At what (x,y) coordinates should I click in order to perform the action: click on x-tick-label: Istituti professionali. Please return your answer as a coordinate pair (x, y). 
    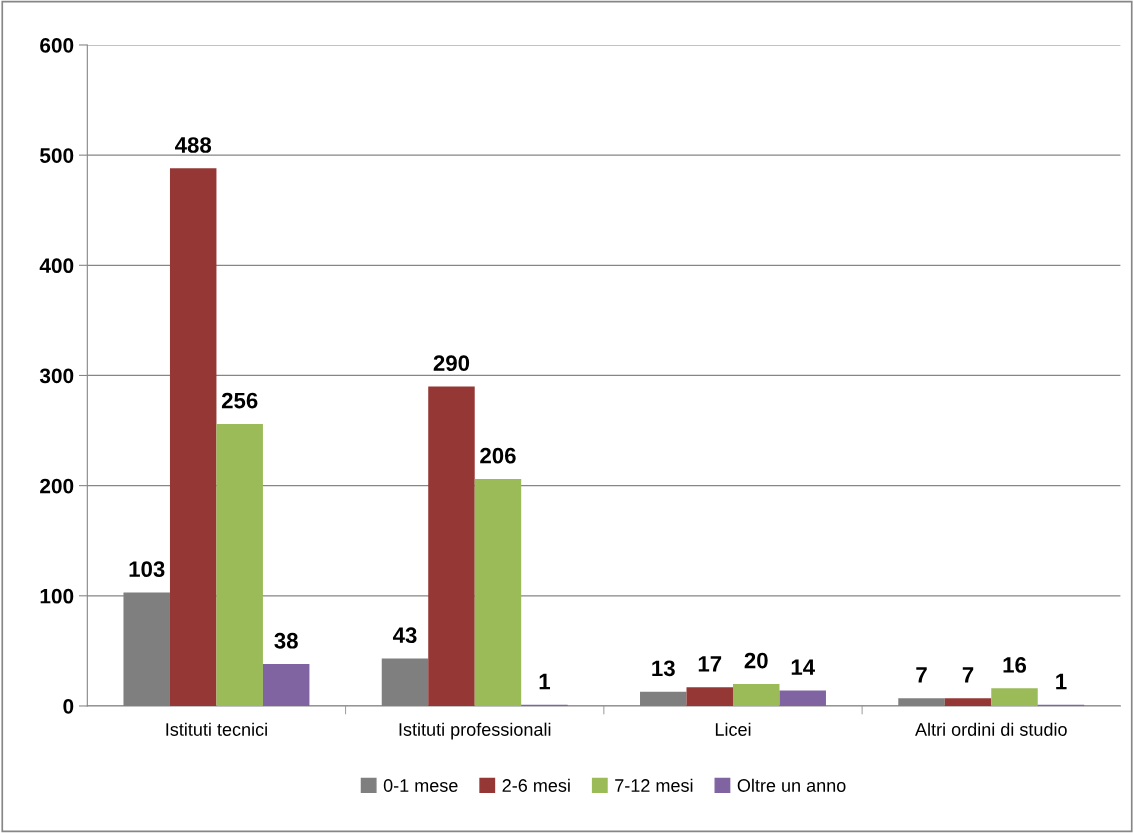
    Looking at the image, I should click on (475, 731).